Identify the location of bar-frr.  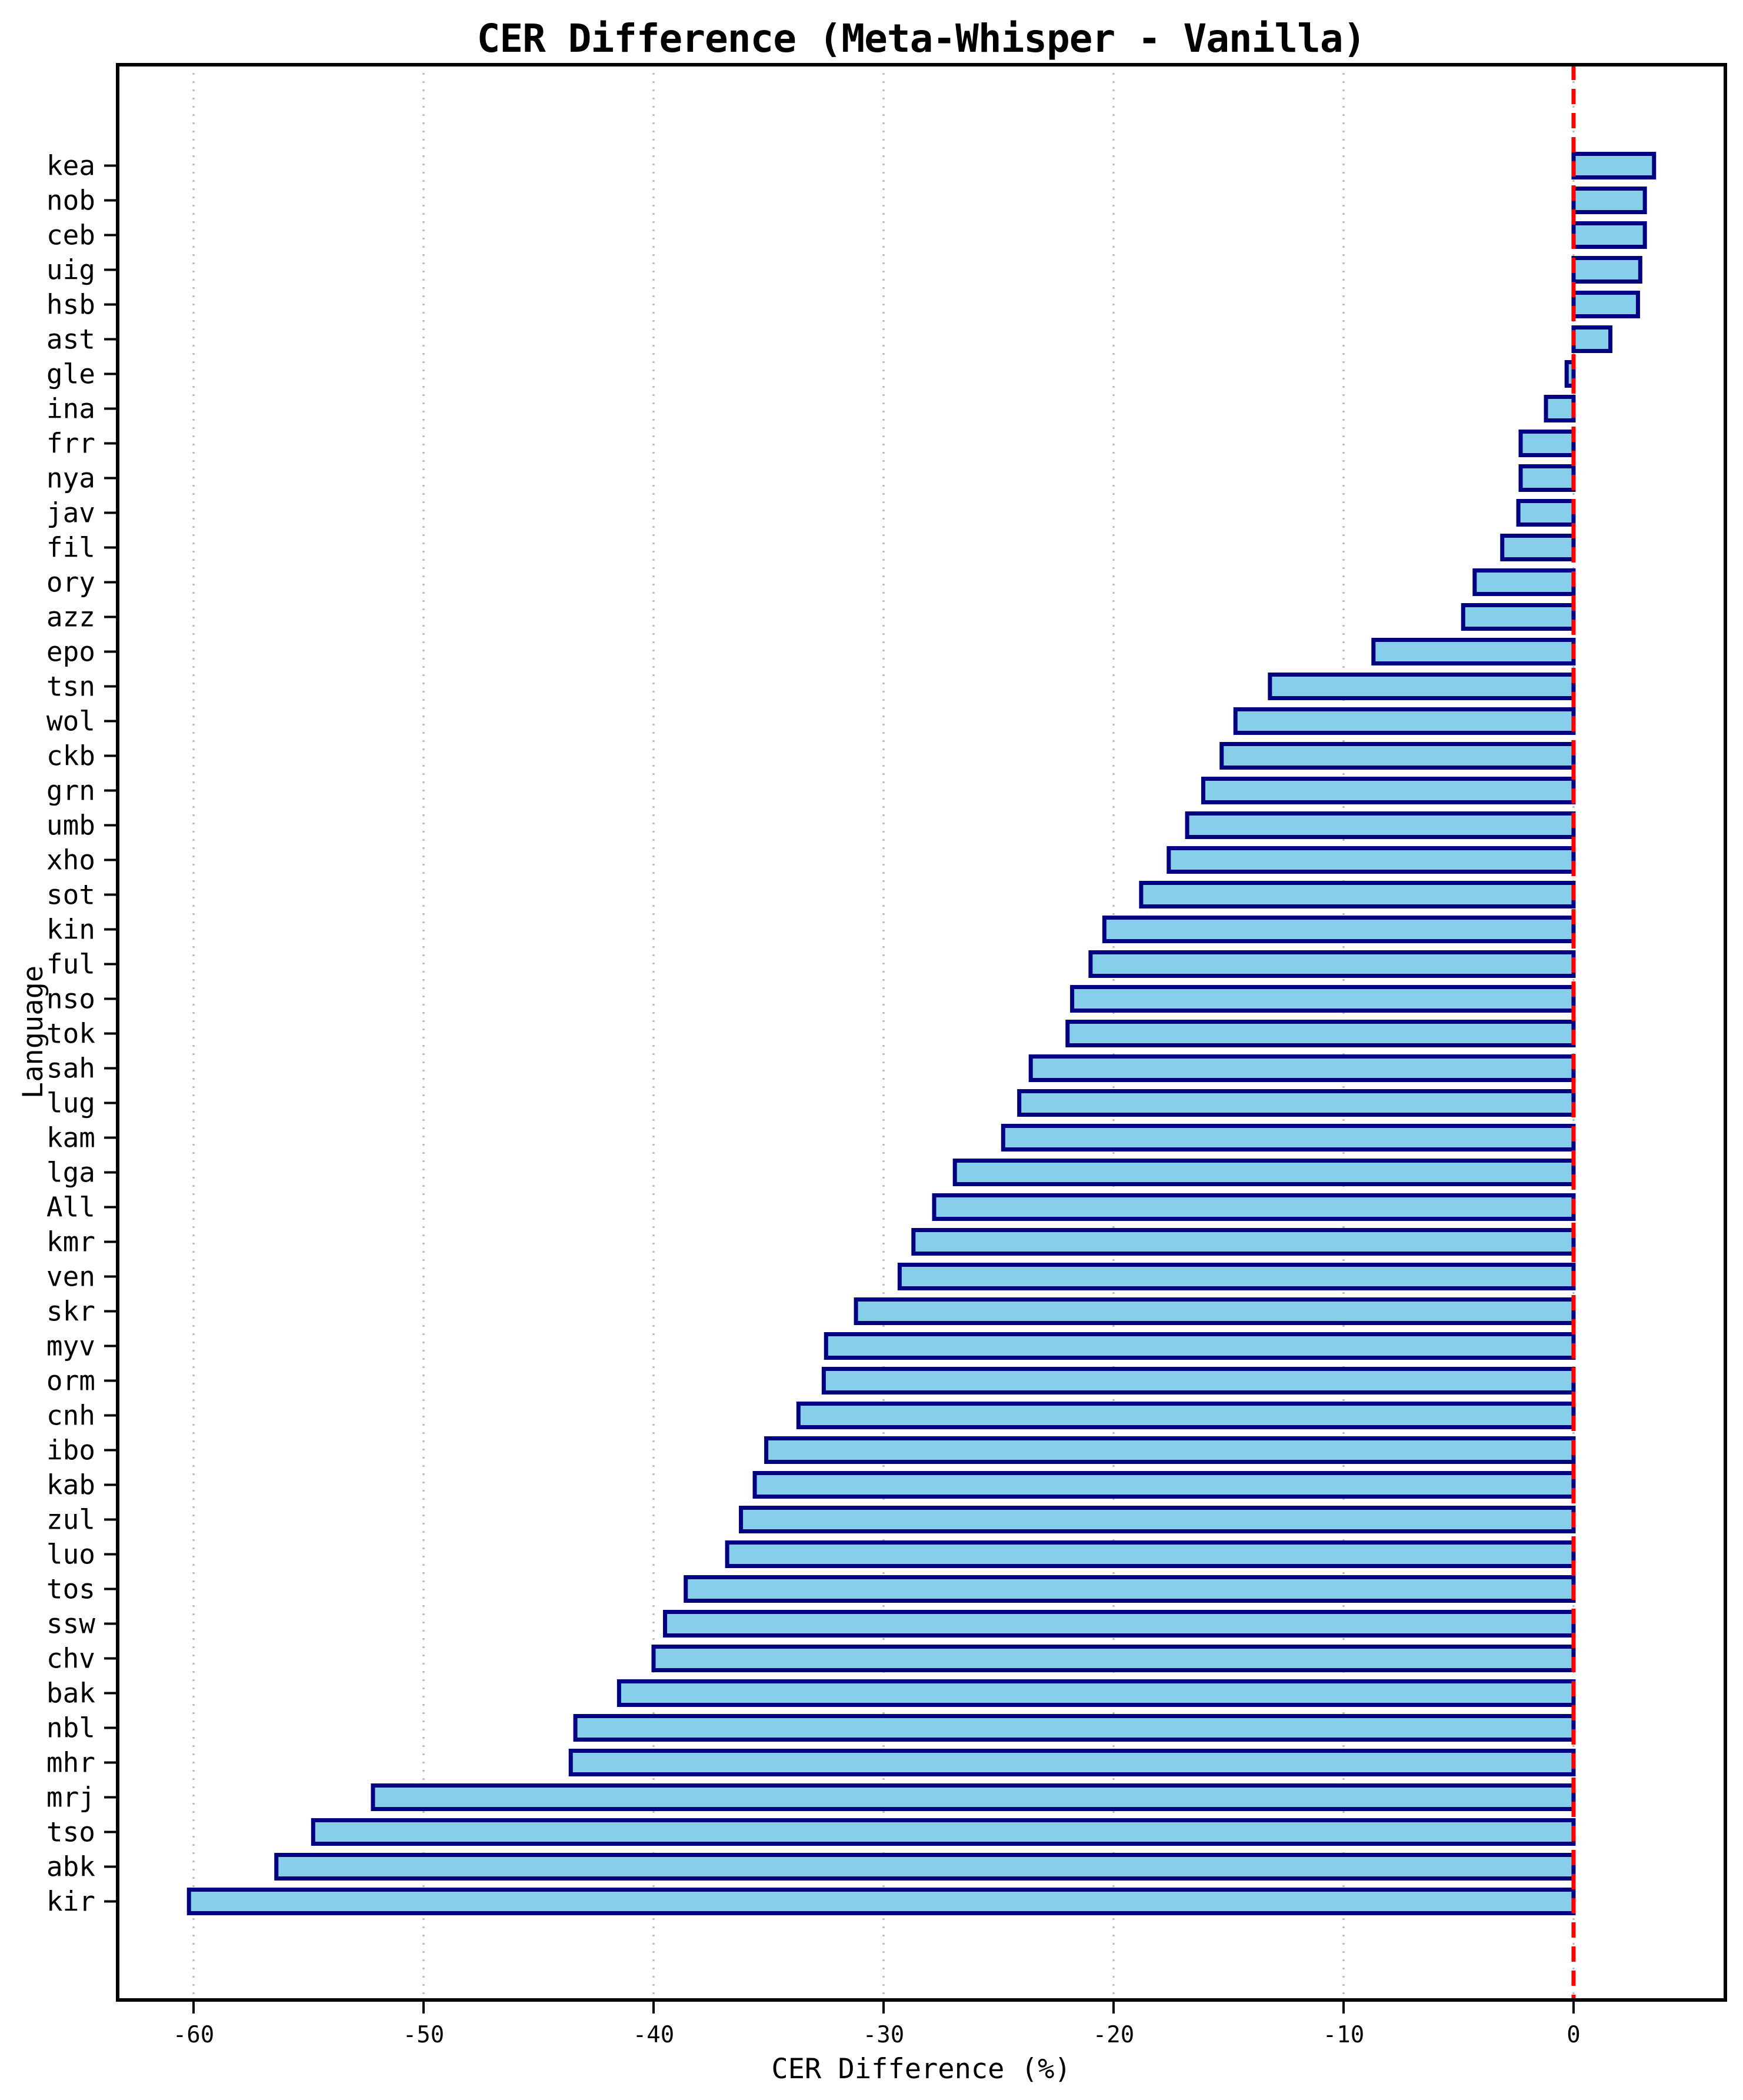
(1547, 443).